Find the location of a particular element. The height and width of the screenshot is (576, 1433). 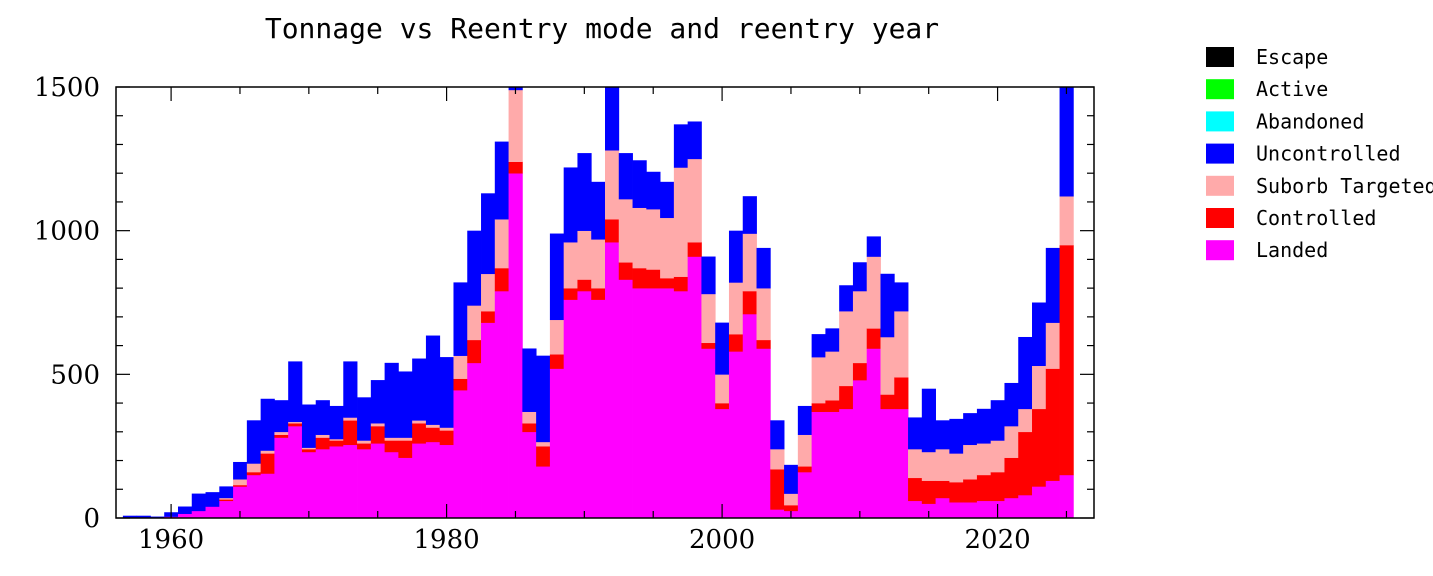

bar-2014-uncontrolled is located at coordinates (915, 433).